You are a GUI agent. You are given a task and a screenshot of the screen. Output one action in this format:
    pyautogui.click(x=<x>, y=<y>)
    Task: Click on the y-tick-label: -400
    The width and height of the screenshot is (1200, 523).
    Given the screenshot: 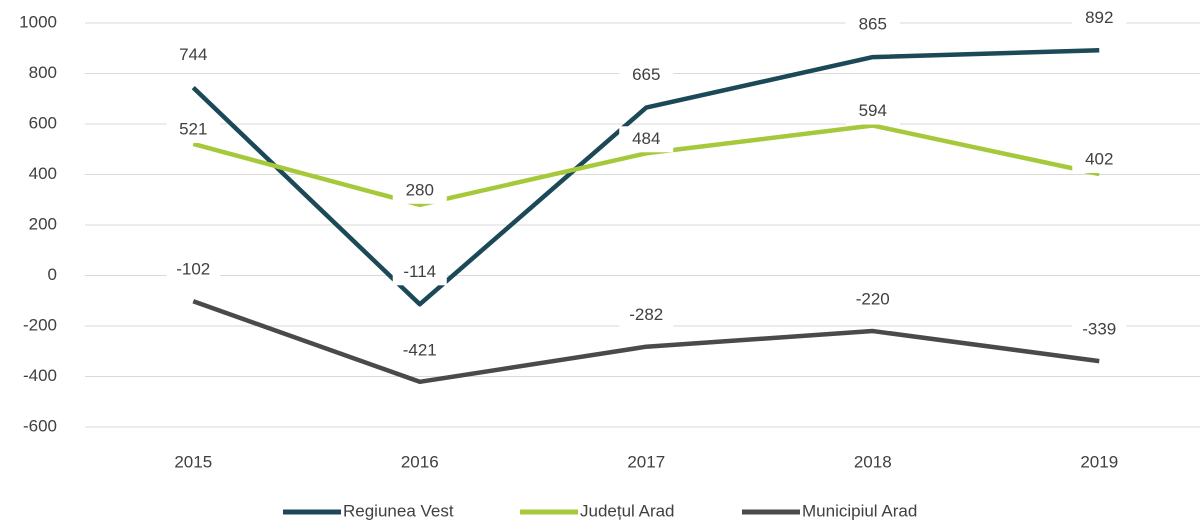 What is the action you would take?
    pyautogui.click(x=40, y=375)
    